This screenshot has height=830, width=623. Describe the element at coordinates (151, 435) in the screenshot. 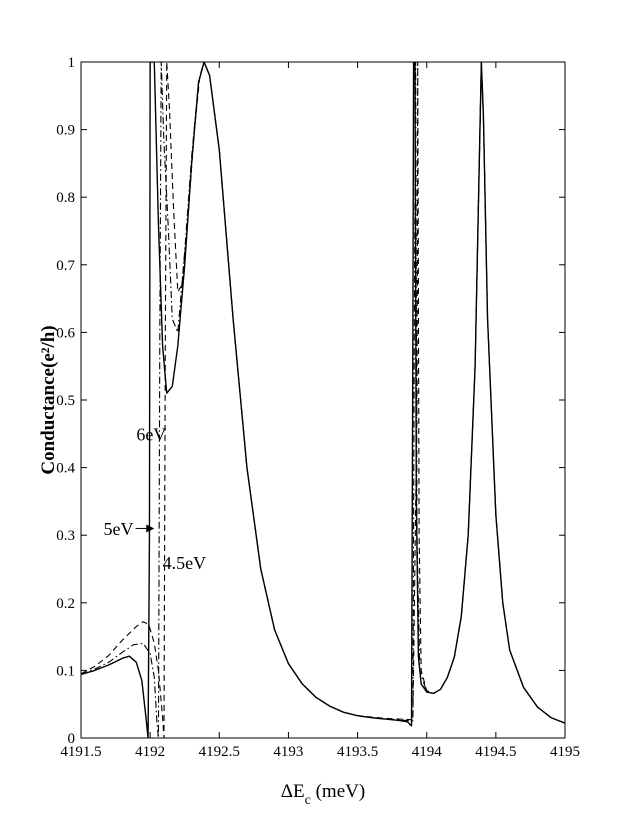

I see `annotation-6ev: 6eV` at that location.